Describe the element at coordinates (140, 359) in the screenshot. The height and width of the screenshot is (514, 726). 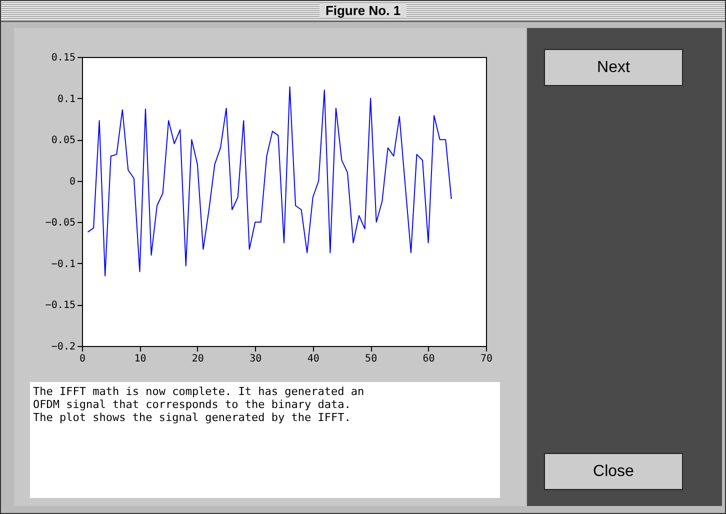
I see `x-tick-label: 10` at that location.